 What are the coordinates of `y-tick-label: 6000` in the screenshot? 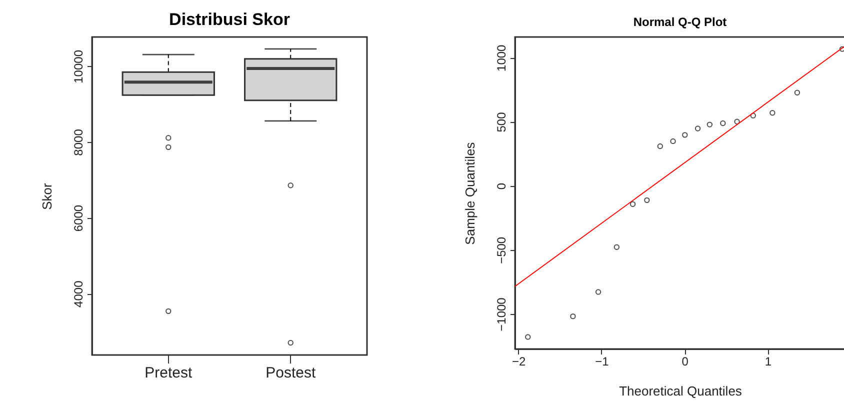 It's located at (79, 218).